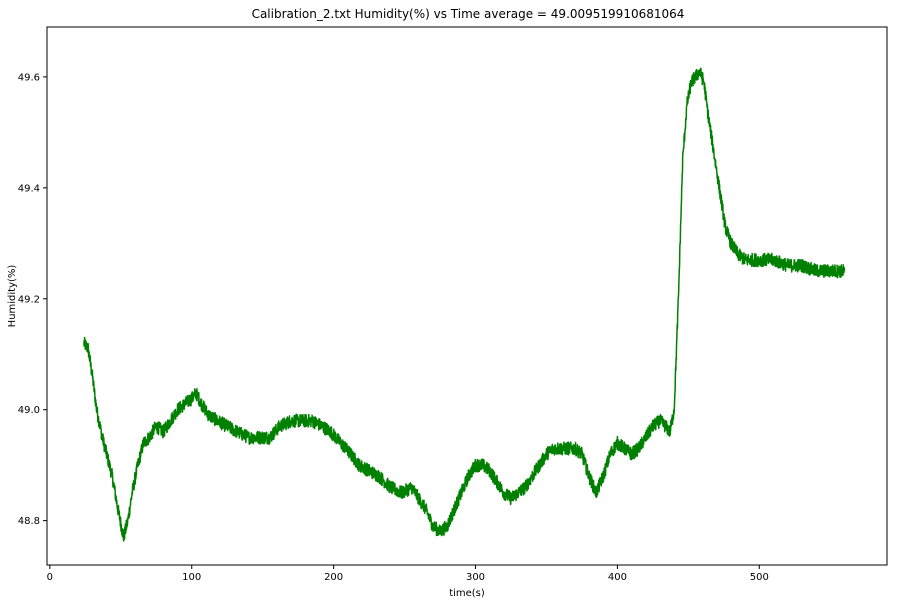 The image size is (898, 604). Describe the element at coordinates (29, 188) in the screenshot. I see `y-tick-label: 49.4` at that location.